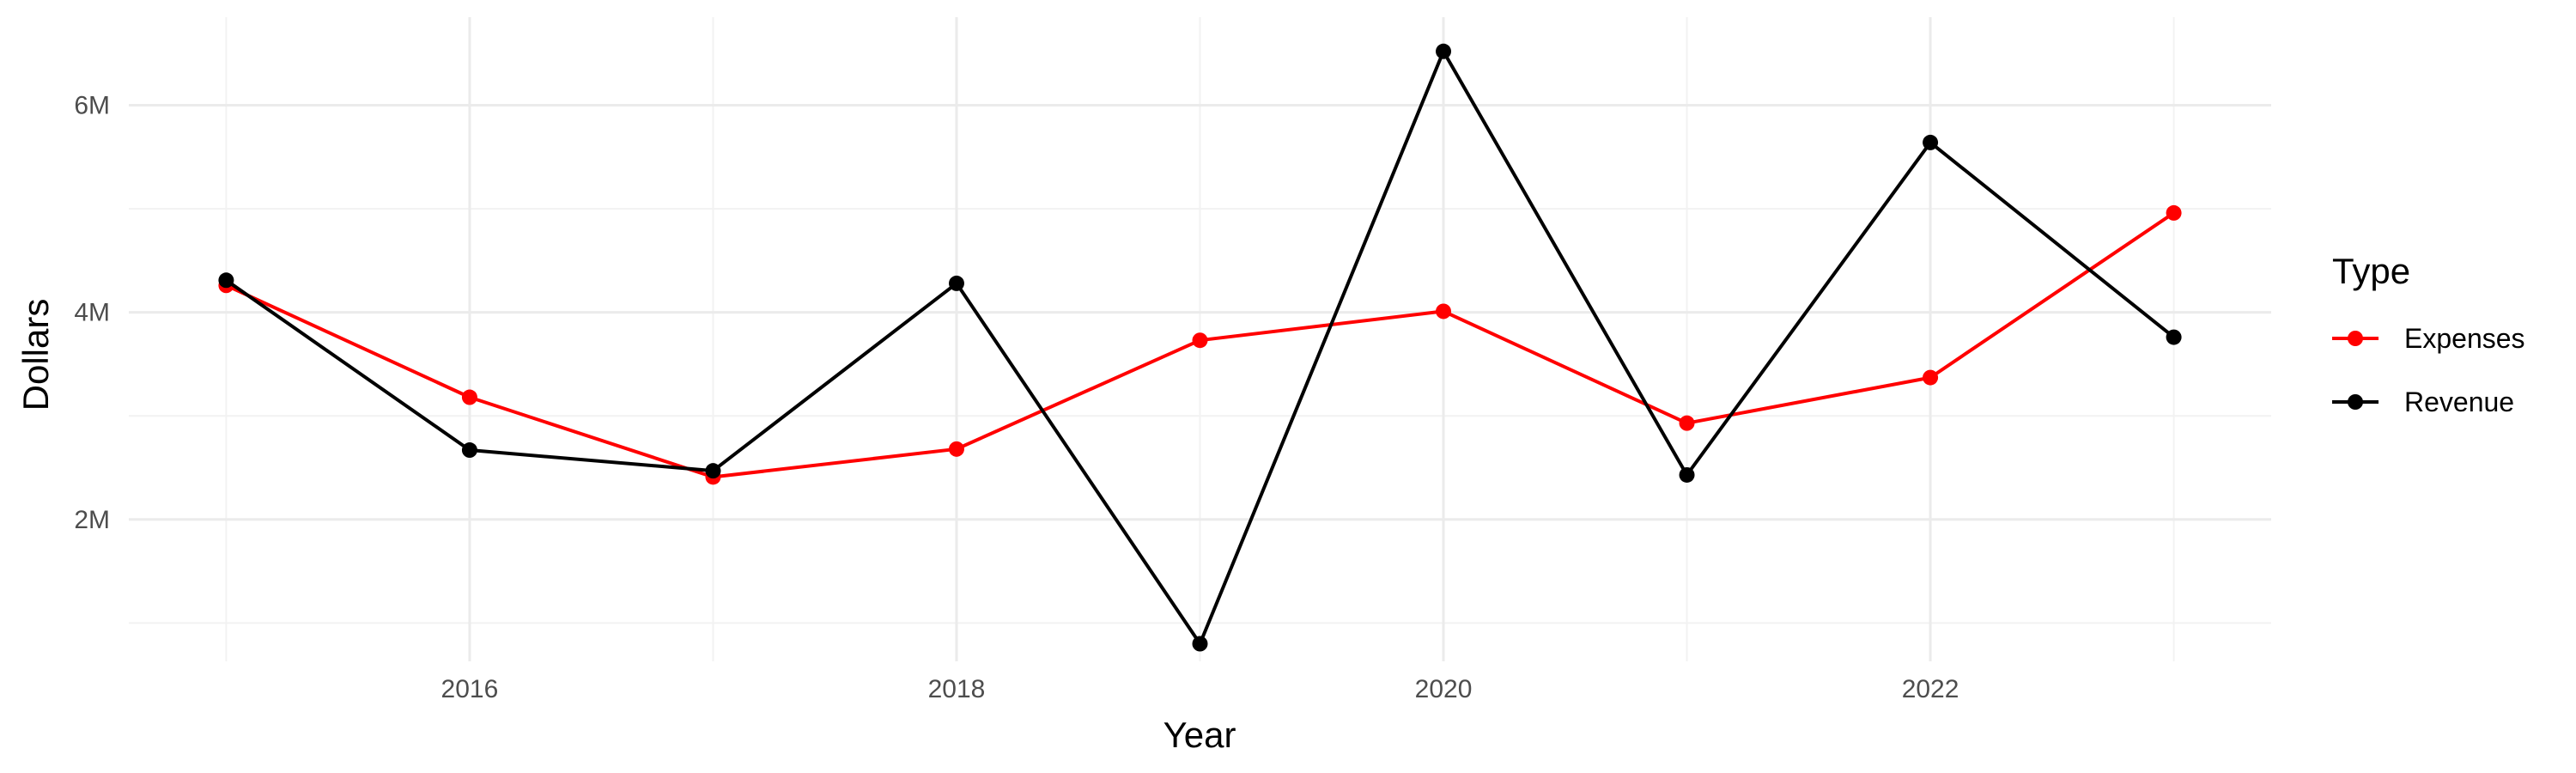 This screenshot has width=2576, height=773. What do you see at coordinates (2371, 271) in the screenshot?
I see `legend-title: Type` at bounding box center [2371, 271].